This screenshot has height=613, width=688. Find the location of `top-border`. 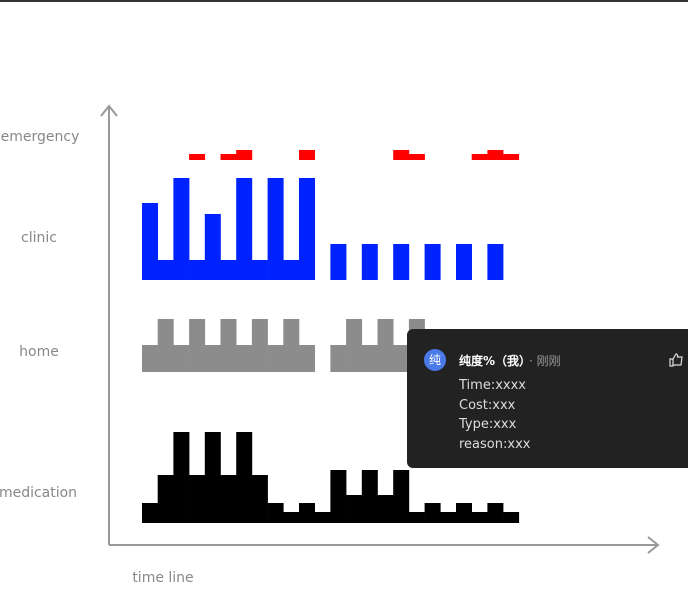

top-border is located at coordinates (344, 1).